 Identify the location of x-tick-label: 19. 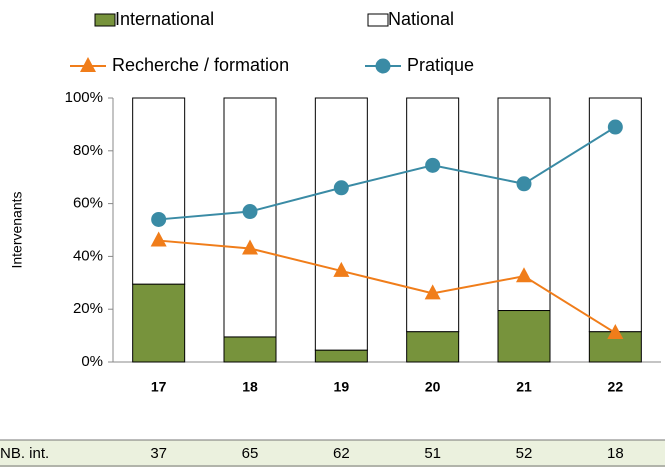
(342, 387).